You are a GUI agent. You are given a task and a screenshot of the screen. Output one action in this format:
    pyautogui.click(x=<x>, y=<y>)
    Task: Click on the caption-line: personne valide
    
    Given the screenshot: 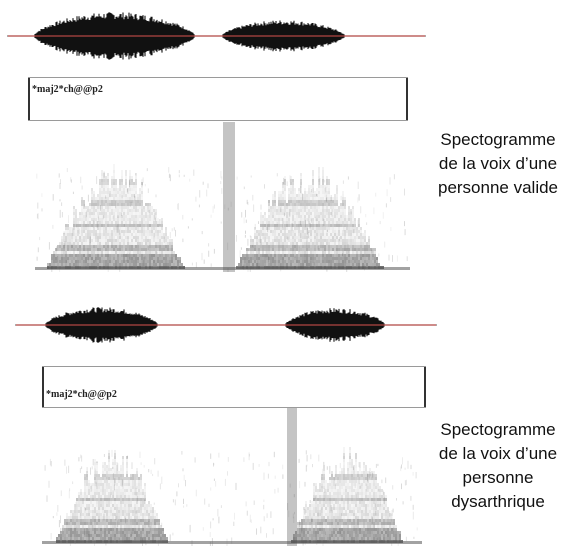 What is the action you would take?
    pyautogui.click(x=498, y=187)
    